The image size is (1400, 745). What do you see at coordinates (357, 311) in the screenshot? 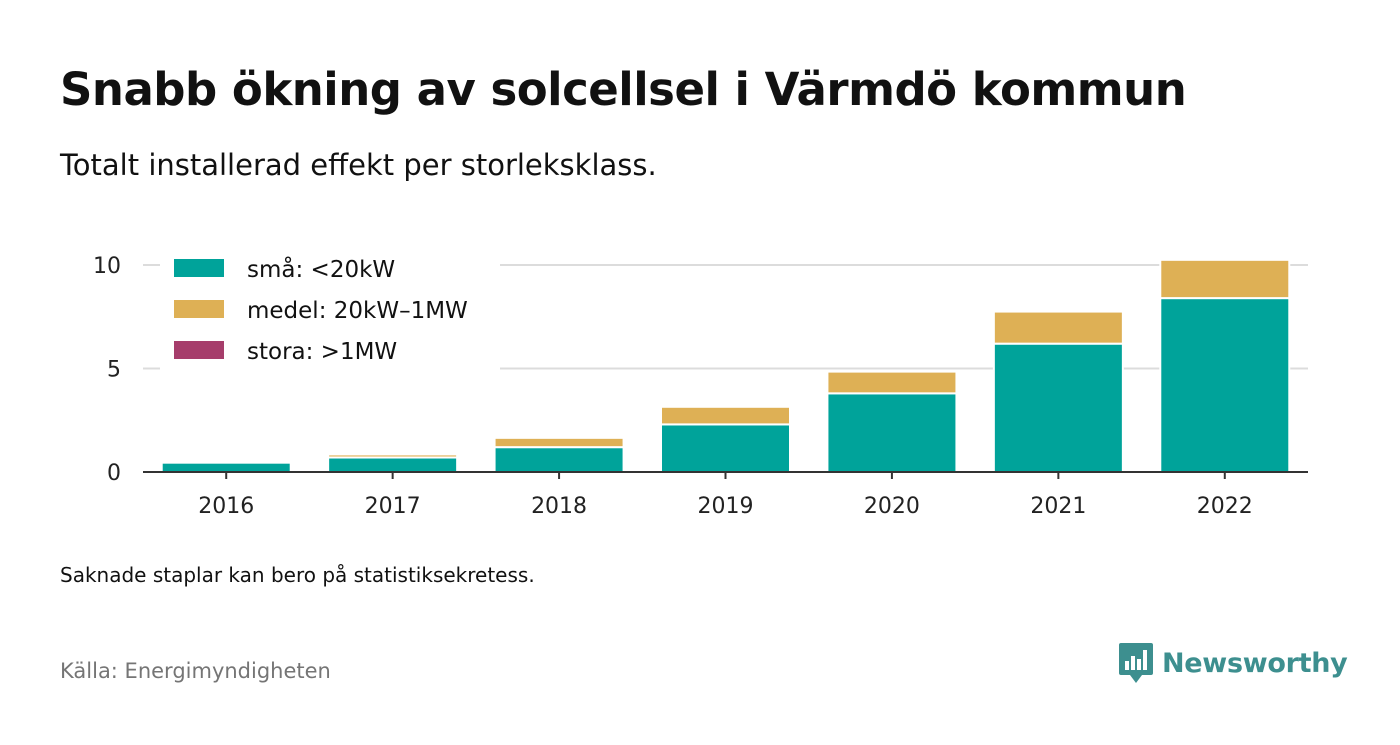
I see `legend-label: medel: 20kW–1MW` at bounding box center [357, 311].